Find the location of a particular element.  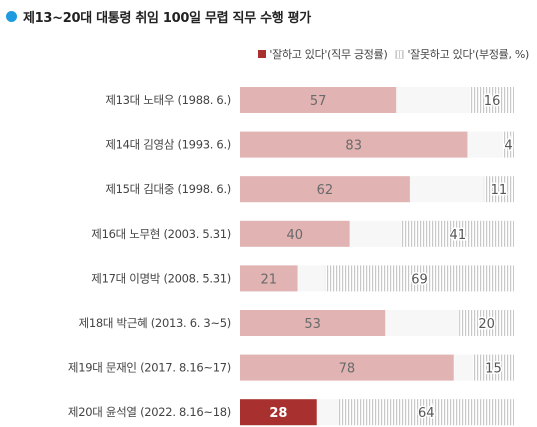

approve-value-label: 53 is located at coordinates (312, 324).